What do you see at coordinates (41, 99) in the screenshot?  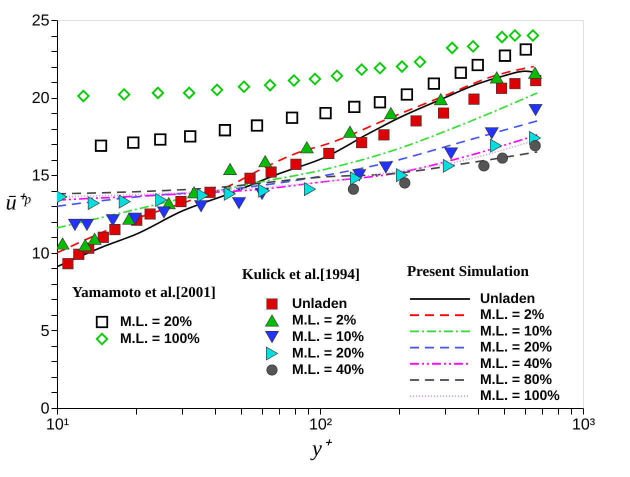 I see `y-tick-label: 20` at bounding box center [41, 99].